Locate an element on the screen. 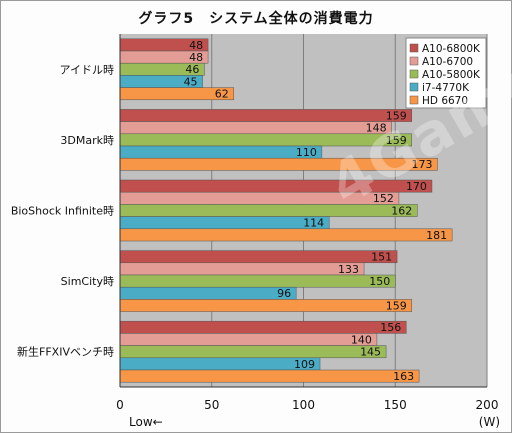  data-label: 45 is located at coordinates (191, 81).